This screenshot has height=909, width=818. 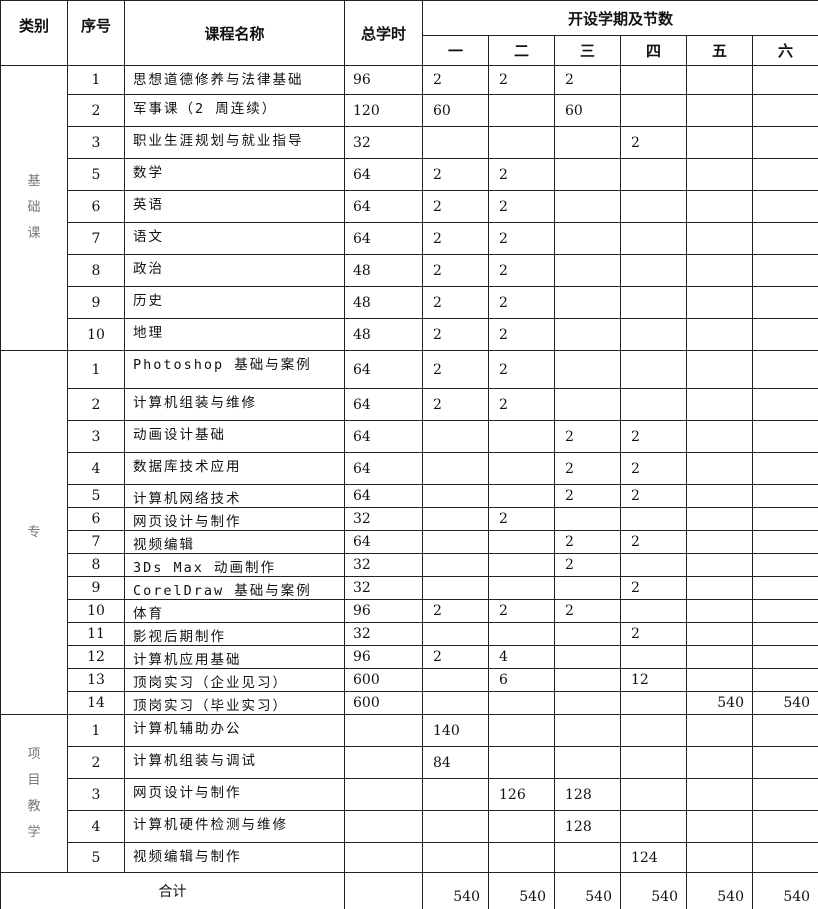 I want to click on hours-cell: 96, so click(x=383, y=657).